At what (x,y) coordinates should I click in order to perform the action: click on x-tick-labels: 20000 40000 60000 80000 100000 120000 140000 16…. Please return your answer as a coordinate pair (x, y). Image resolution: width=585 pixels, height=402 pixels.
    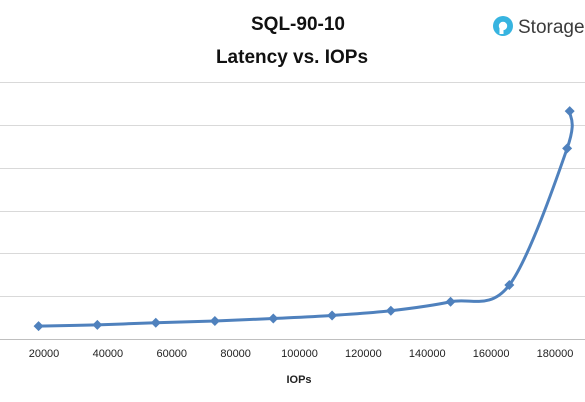
    Looking at the image, I should click on (301, 354).